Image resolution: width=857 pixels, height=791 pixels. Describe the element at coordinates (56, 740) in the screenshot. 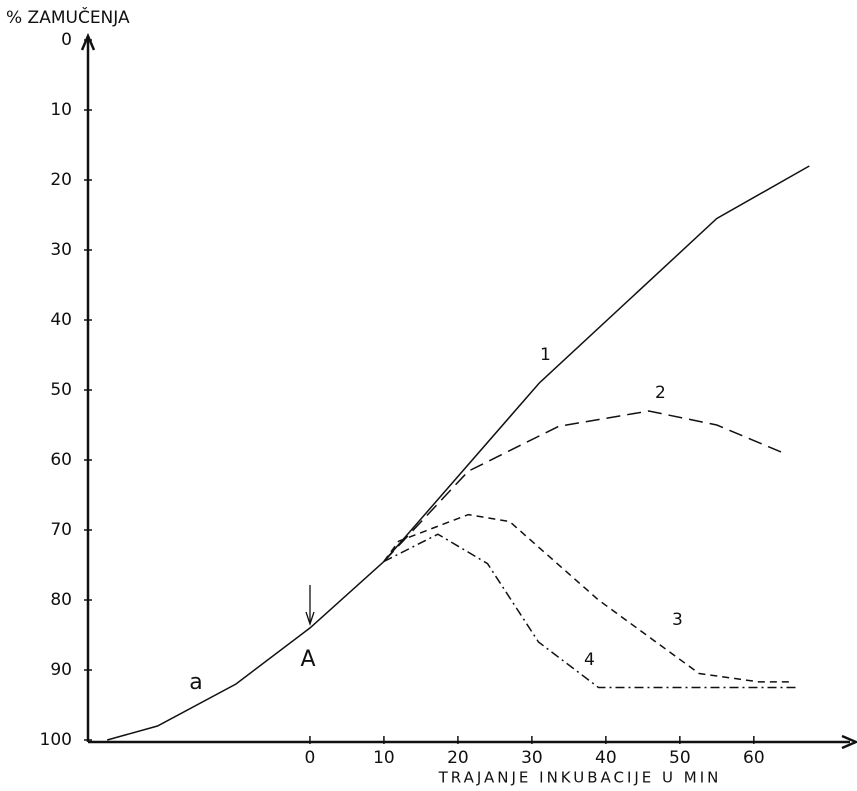

I see `y-tick-label: 100` at that location.